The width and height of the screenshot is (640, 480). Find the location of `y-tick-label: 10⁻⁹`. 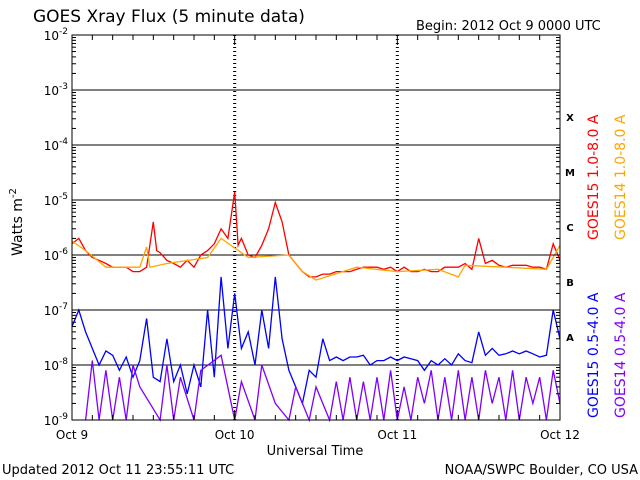

y-tick-label: 10⁻⁹ is located at coordinates (56, 420).